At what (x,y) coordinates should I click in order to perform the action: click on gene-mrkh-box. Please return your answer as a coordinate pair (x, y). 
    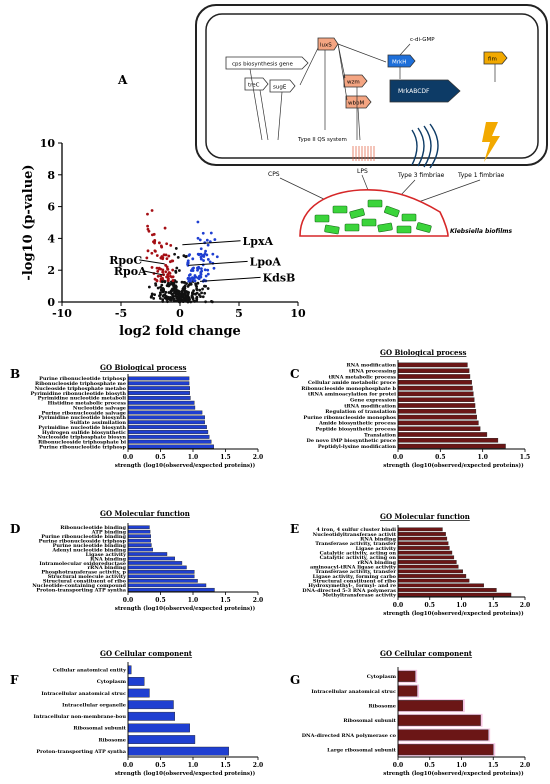
    Looking at the image, I should click on (401, 61).